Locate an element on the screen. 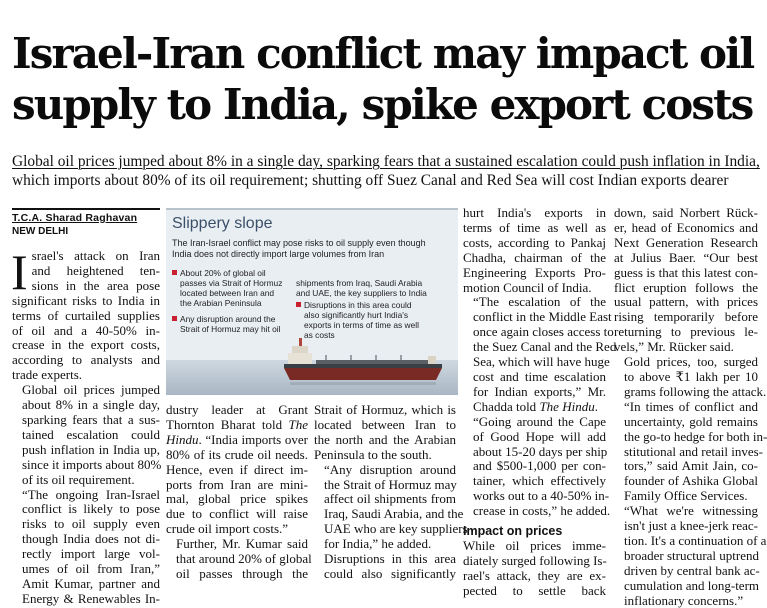 The width and height of the screenshot is (767, 608). text-fragment: Thornton Bharat told is located at coordinates (227, 424).